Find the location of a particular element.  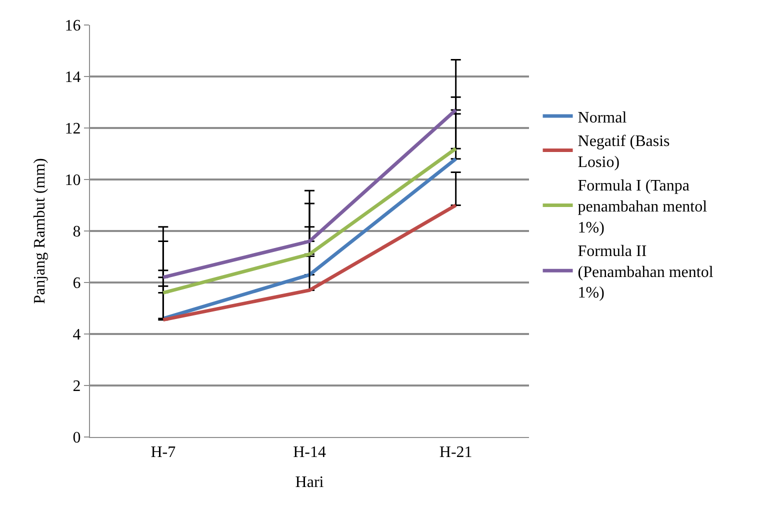

y-tick-label: 2 is located at coordinates (76, 387).